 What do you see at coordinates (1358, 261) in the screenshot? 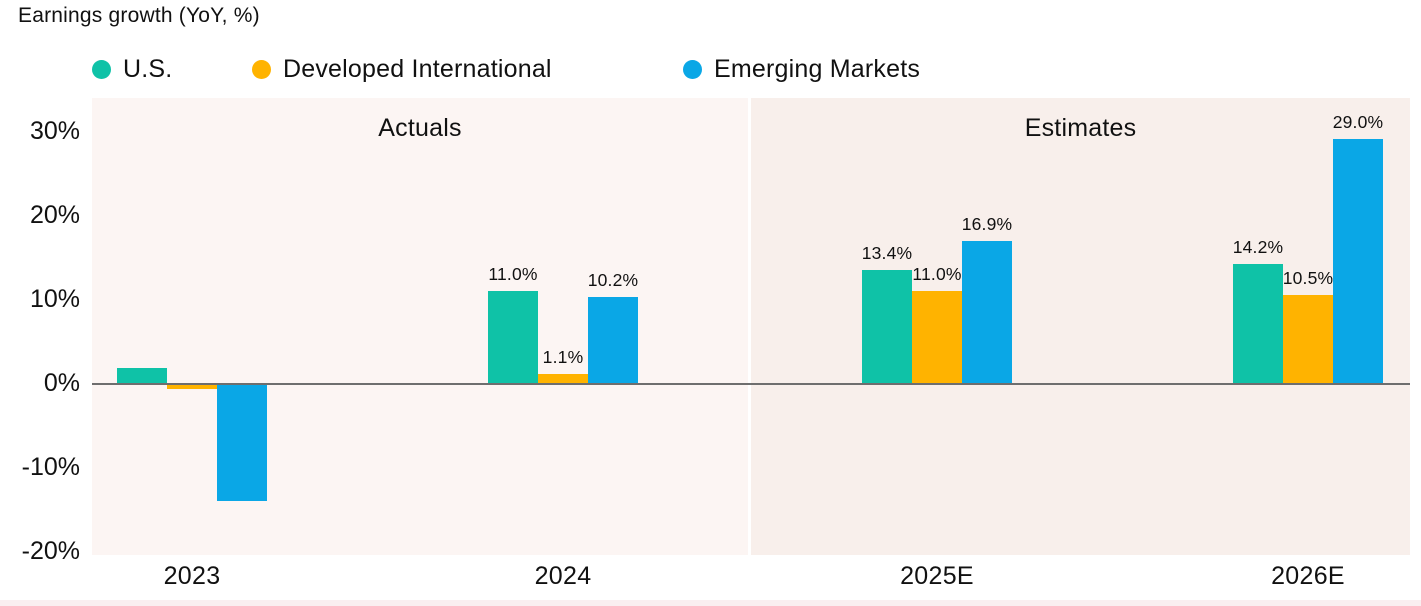
I see `bar-emerging-markets-2026e` at bounding box center [1358, 261].